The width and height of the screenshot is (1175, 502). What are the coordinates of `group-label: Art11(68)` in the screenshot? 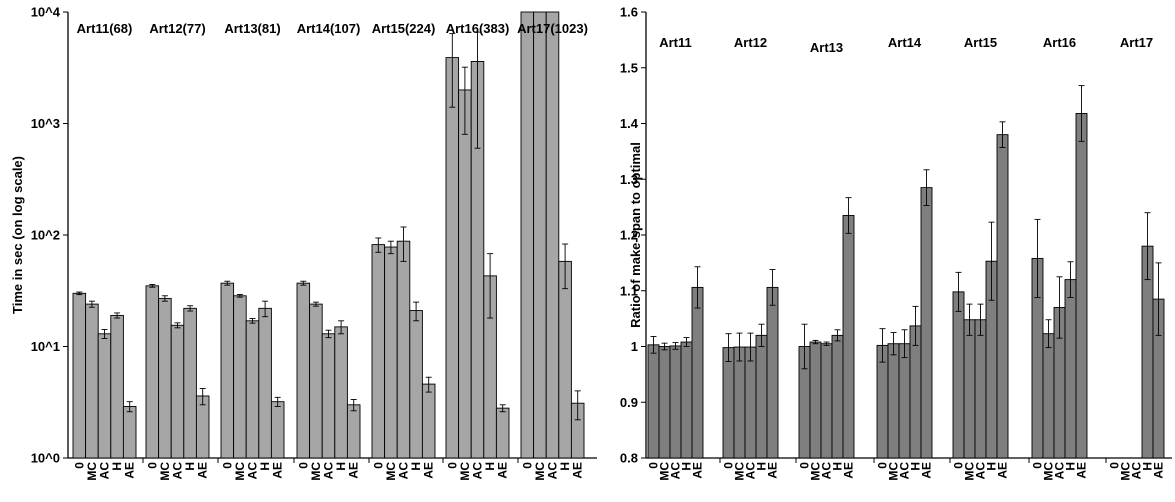 It's located at (105, 28).